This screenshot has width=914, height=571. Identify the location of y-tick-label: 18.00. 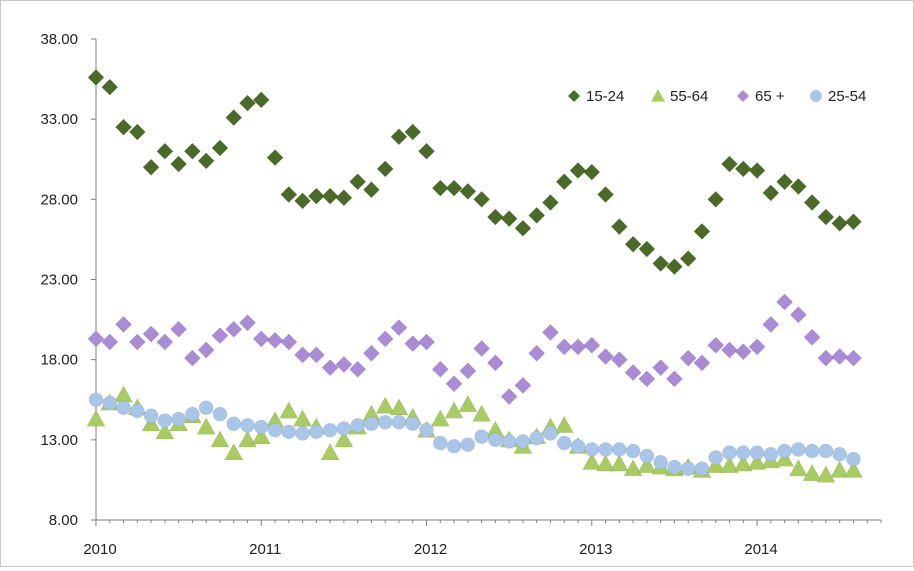
(59, 360).